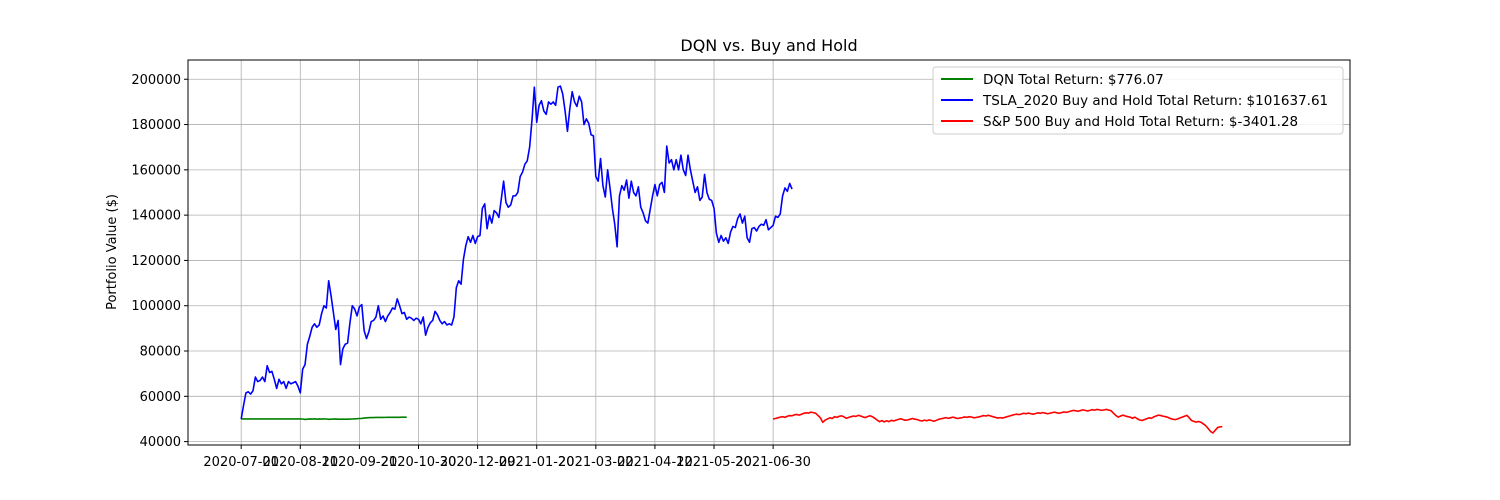 The width and height of the screenshot is (1500, 500). What do you see at coordinates (241, 462) in the screenshot?
I see `x-tick-label: 2020-07-01` at bounding box center [241, 462].